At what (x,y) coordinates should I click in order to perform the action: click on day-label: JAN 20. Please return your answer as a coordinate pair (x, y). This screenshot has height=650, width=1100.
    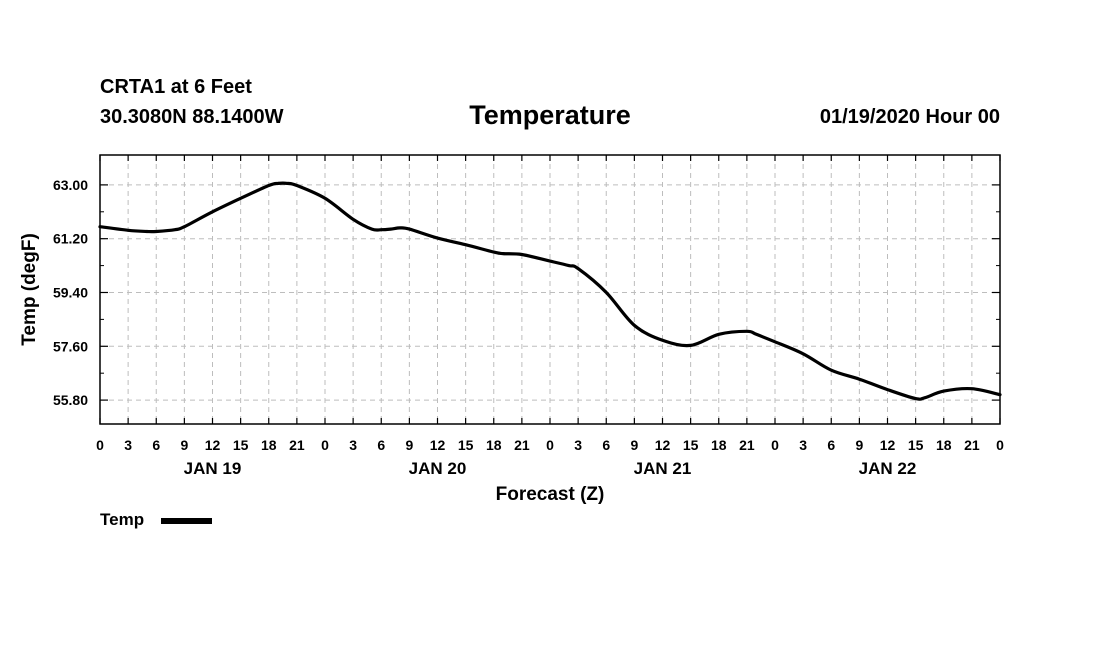
    Looking at the image, I should click on (438, 468).